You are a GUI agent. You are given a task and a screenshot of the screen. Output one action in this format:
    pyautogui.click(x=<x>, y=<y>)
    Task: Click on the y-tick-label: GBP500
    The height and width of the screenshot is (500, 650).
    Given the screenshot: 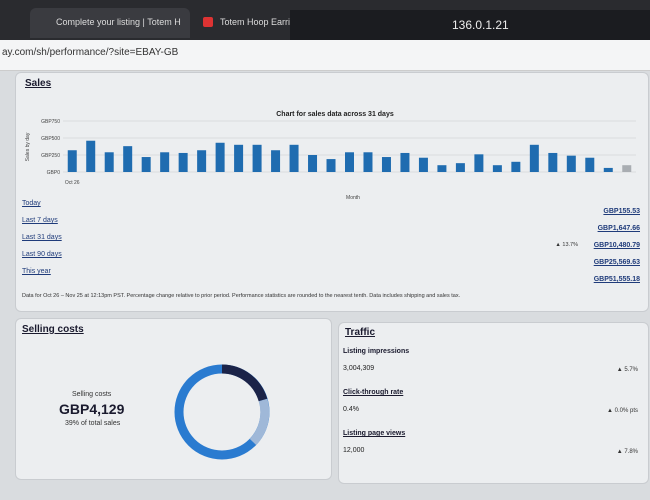 What is the action you would take?
    pyautogui.click(x=50, y=139)
    